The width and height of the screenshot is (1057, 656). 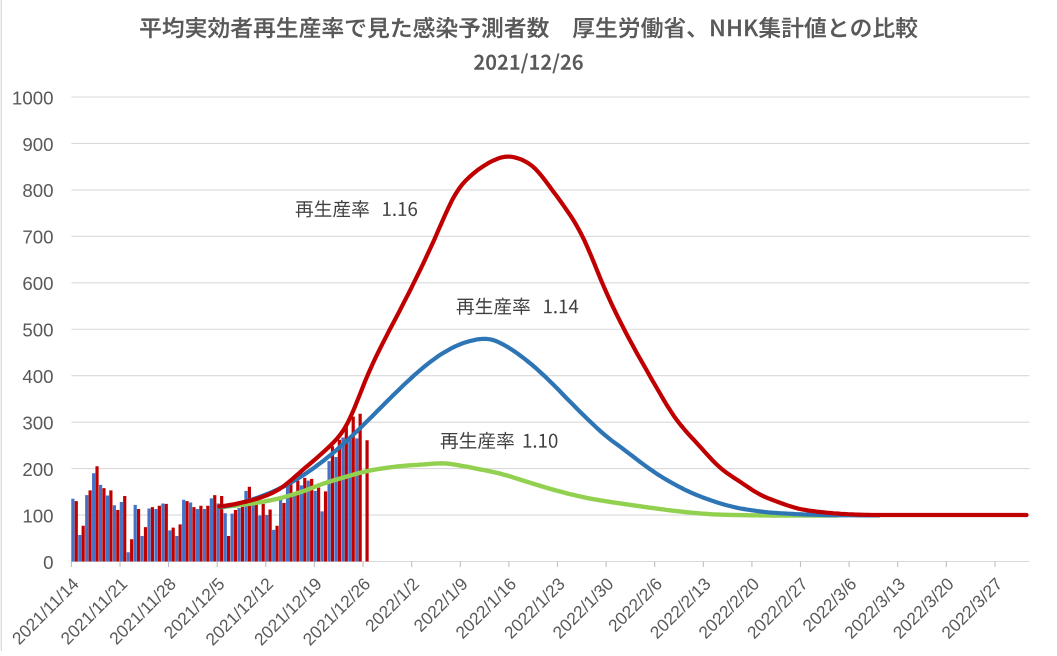 What do you see at coordinates (33, 97) in the screenshot?
I see `svg-text: 1000` at bounding box center [33, 97].